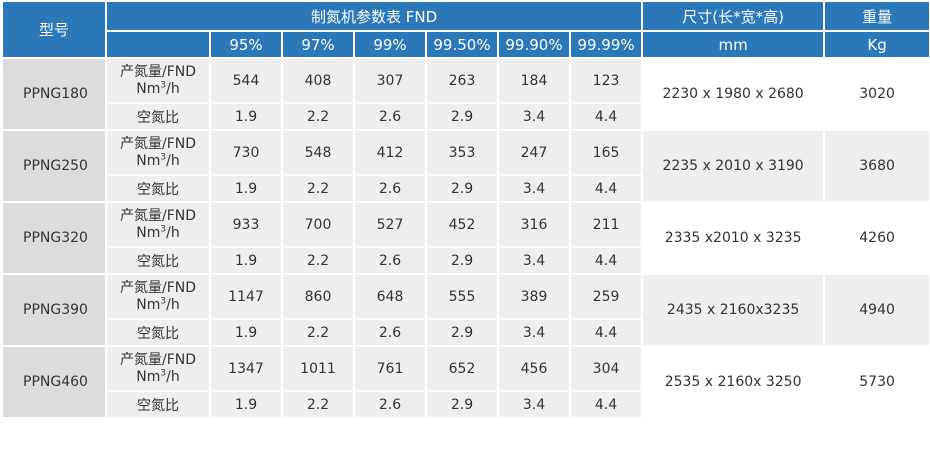 Image resolution: width=930 pixels, height=467 pixels. I want to click on flow-value: 860, so click(318, 296).